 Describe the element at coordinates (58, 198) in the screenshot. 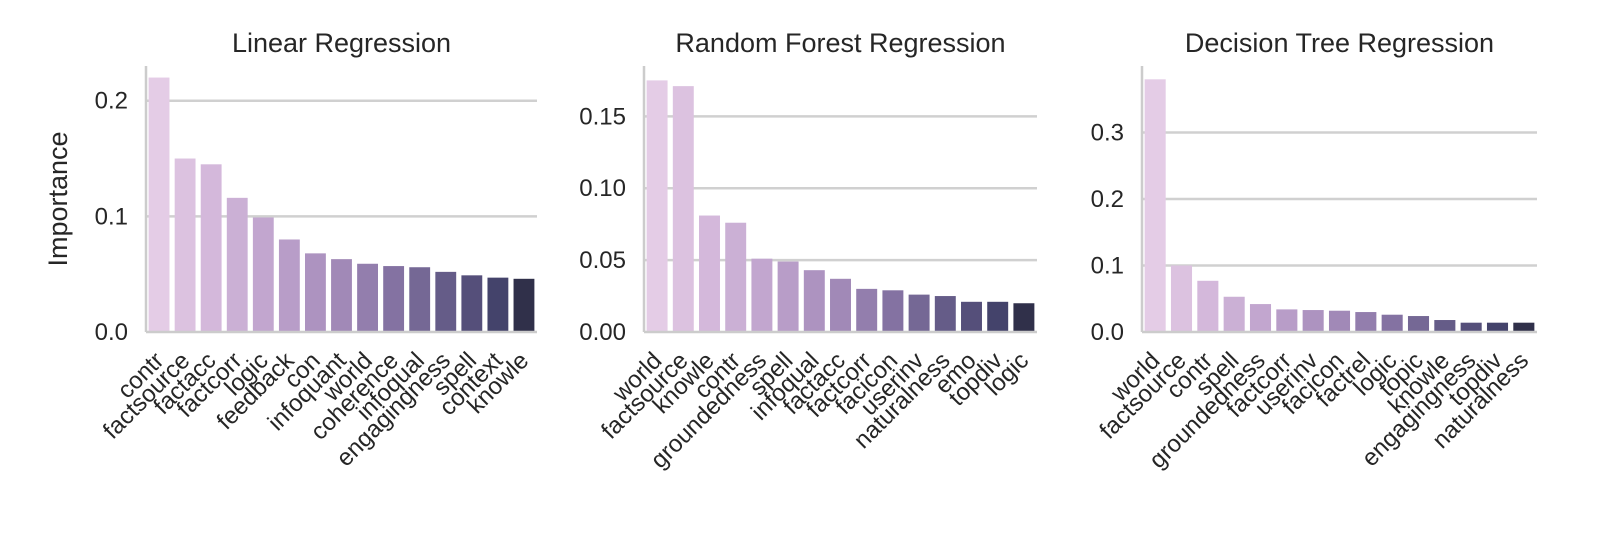

I see `y-axis-label: Importance` at that location.